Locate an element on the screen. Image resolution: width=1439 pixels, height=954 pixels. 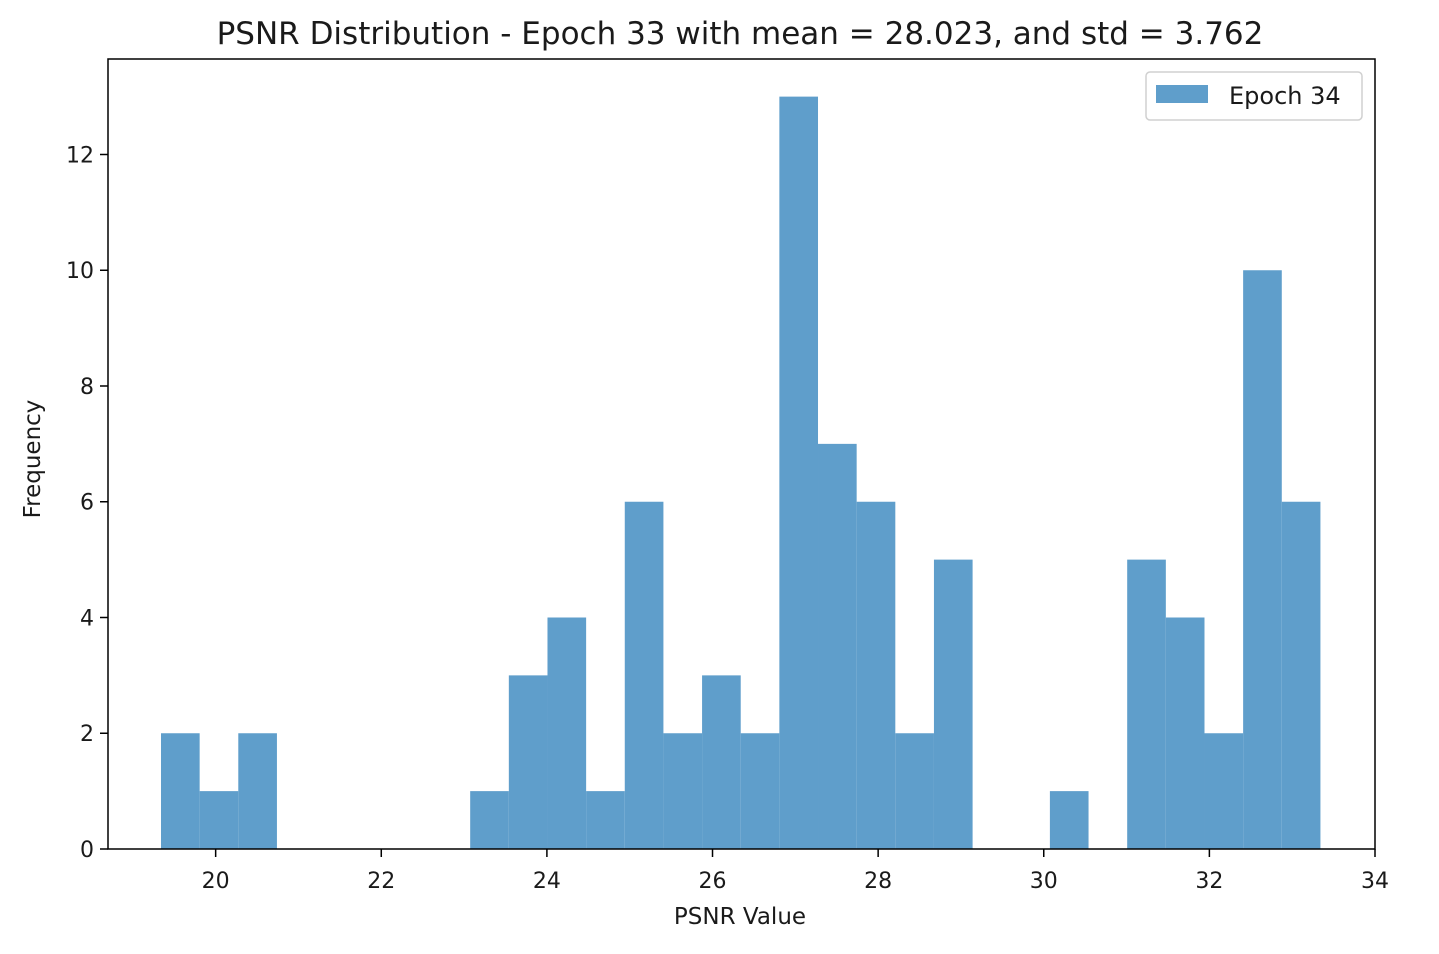
x-tick-label: 34 is located at coordinates (1375, 881).